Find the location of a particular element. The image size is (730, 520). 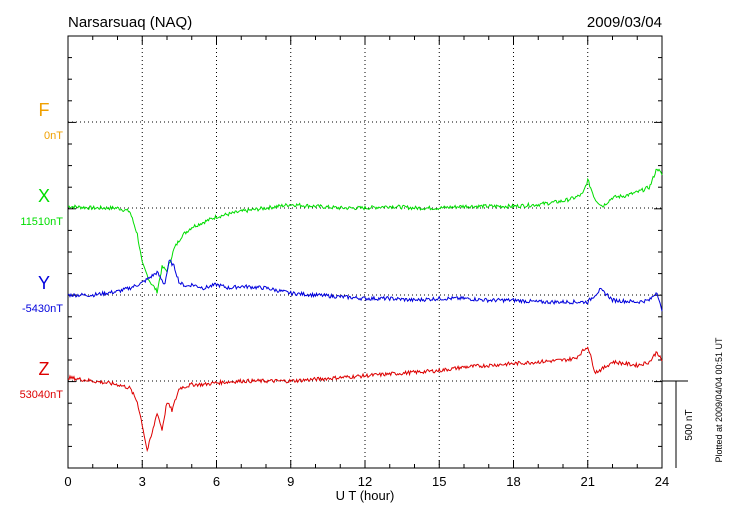

x-tick-label: 0 is located at coordinates (67, 481).